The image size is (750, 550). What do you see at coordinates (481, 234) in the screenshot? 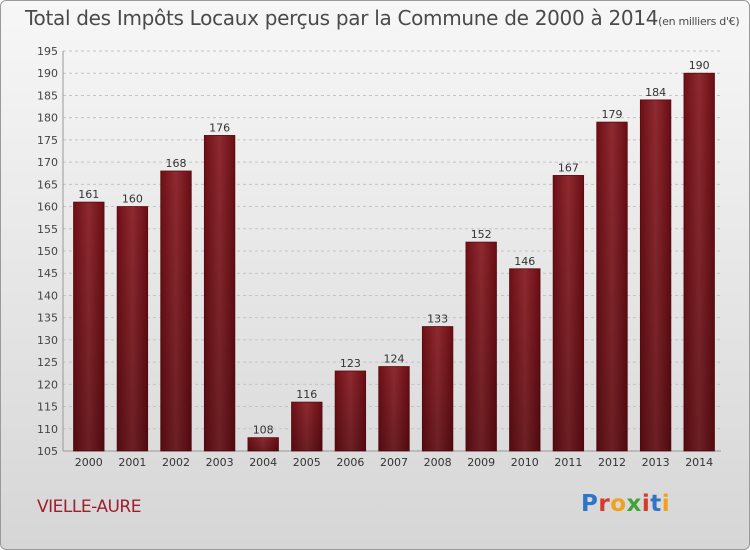
I see `value-label: 152` at bounding box center [481, 234].